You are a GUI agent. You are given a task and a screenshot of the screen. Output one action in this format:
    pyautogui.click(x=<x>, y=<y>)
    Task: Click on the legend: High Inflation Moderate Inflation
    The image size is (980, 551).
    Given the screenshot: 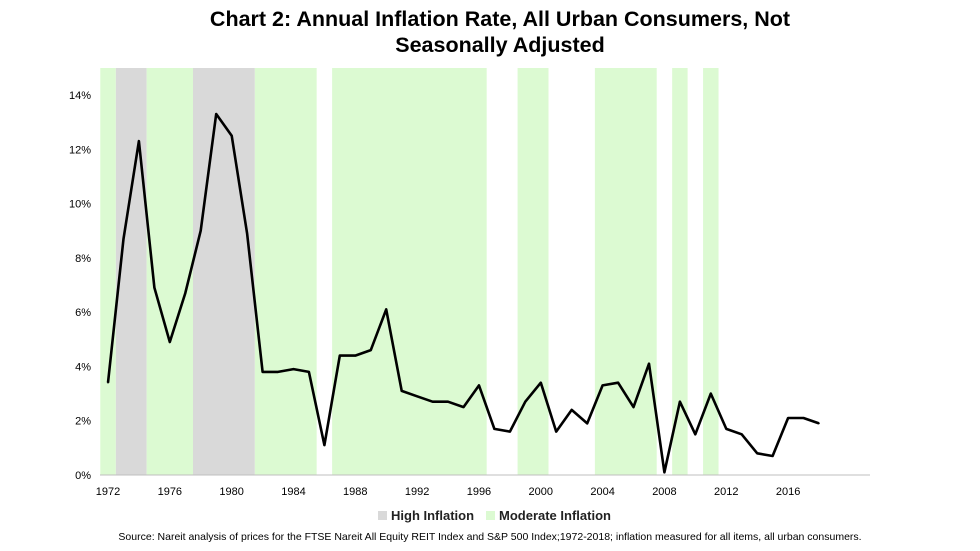 What is the action you would take?
    pyautogui.click(x=508, y=517)
    